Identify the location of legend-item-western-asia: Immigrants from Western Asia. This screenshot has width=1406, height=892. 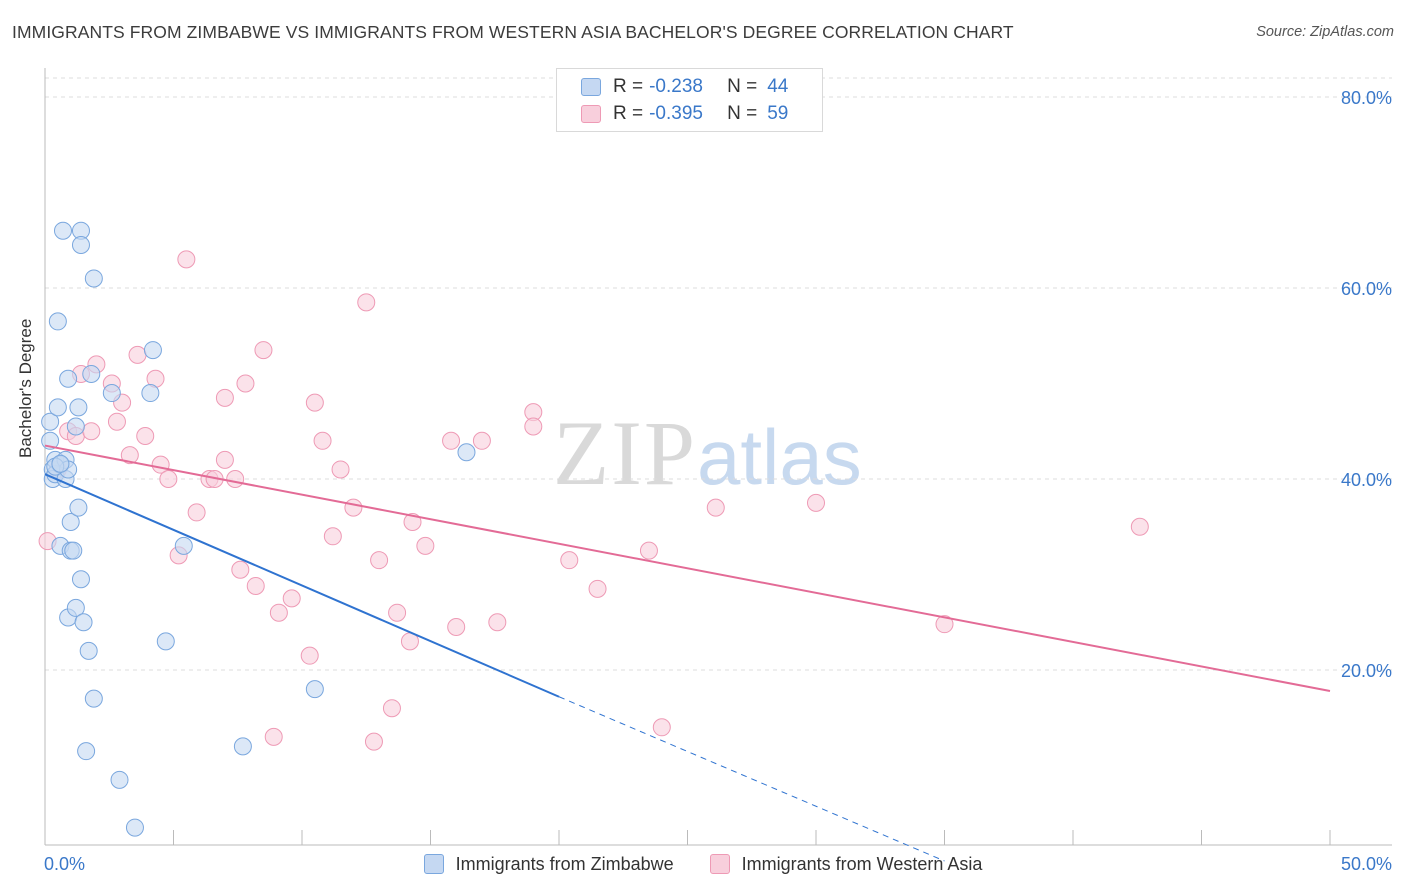
(846, 864).